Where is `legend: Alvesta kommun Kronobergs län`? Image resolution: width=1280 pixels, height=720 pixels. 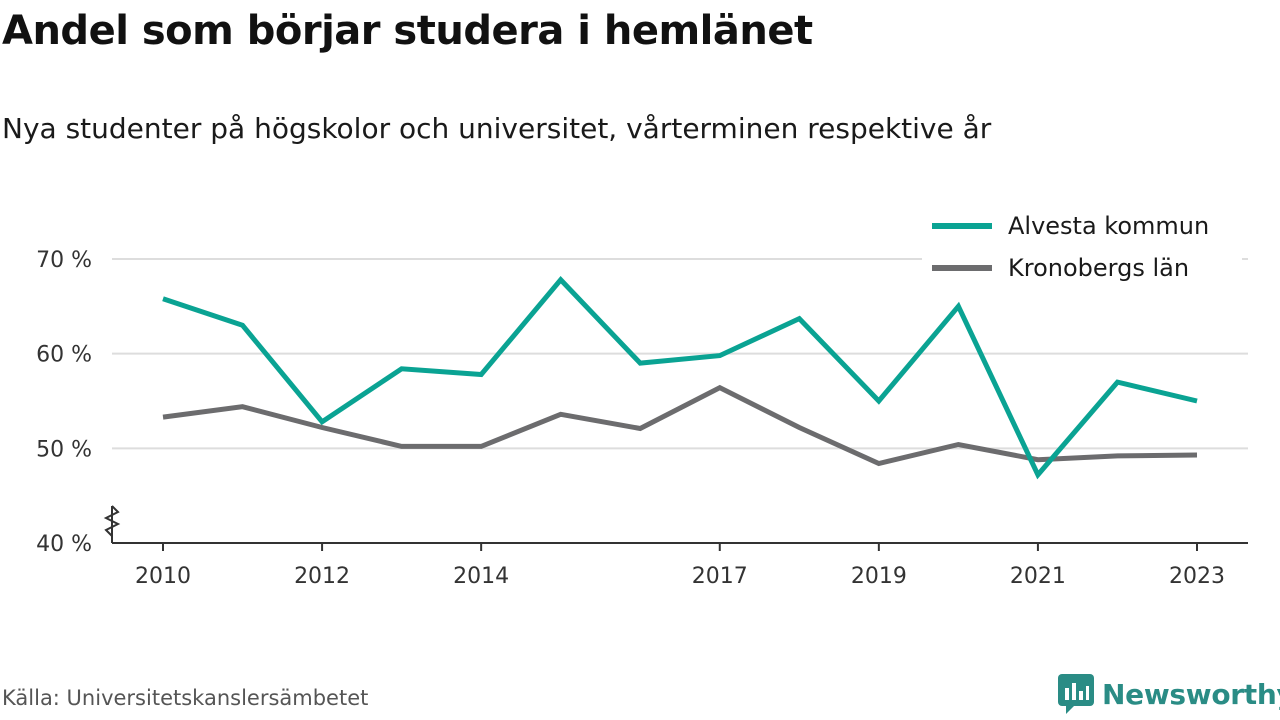 legend: Alvesta kommun Kronobergs län is located at coordinates (1082, 250).